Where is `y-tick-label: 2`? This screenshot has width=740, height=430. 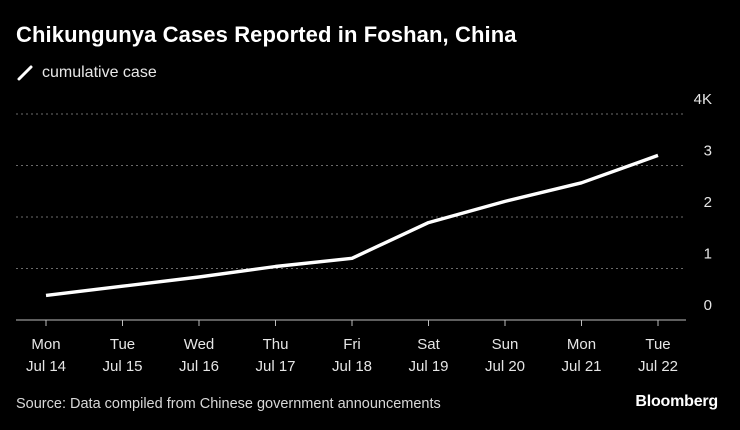
y-tick-label: 2 is located at coordinates (708, 202).